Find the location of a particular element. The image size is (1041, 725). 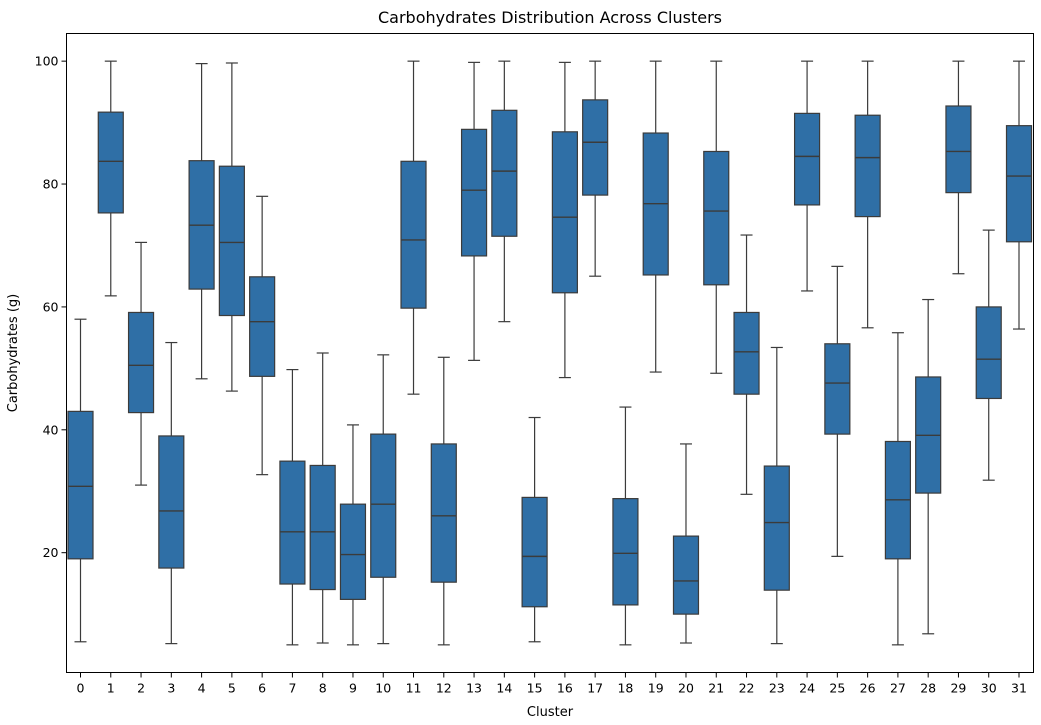

x-tick-label: 0 is located at coordinates (81, 688).